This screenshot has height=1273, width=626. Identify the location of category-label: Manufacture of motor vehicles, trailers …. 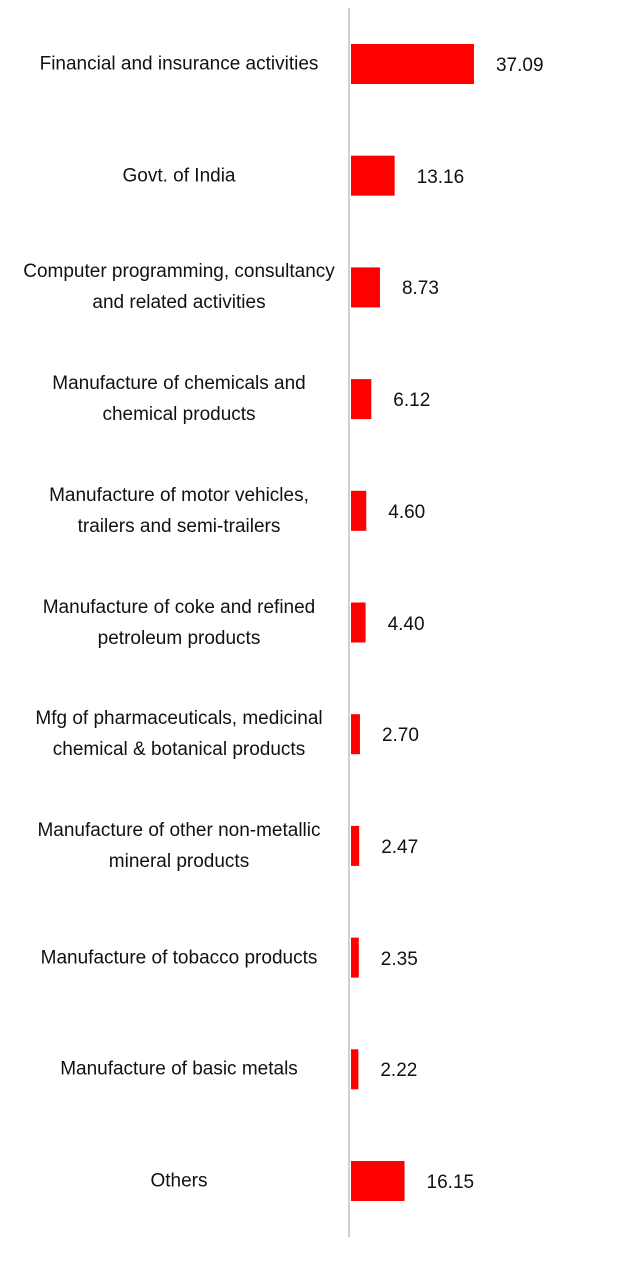
(179, 510).